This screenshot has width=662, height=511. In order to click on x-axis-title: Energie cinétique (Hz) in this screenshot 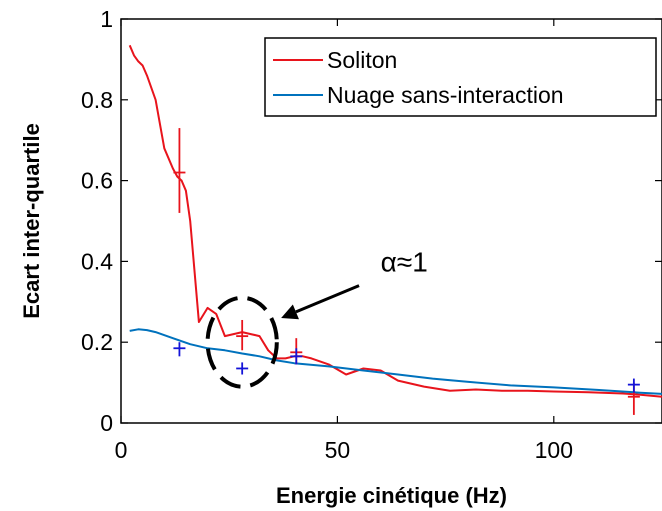, I will do `click(391, 495)`.